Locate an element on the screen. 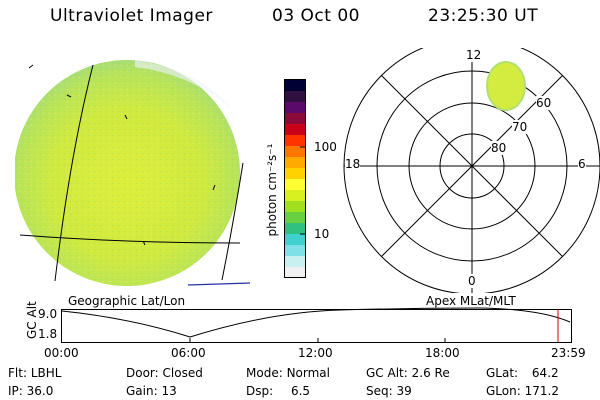 The image size is (600, 400). altitude-info: GC Alt: 2.6 Re Seq: 39 is located at coordinates (408, 382).